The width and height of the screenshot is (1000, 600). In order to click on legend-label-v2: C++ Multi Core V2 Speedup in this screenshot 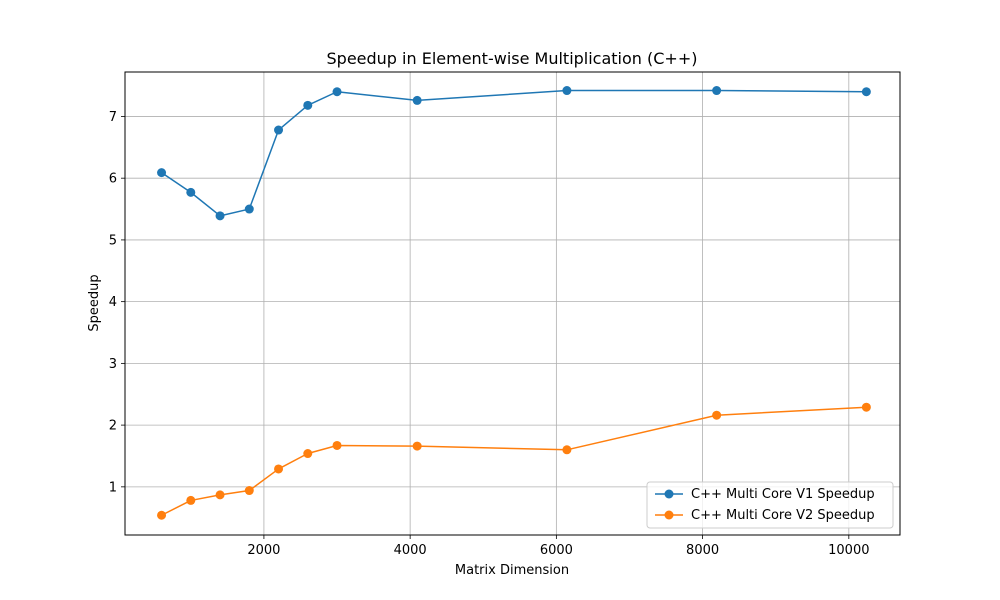, I will do `click(783, 515)`.